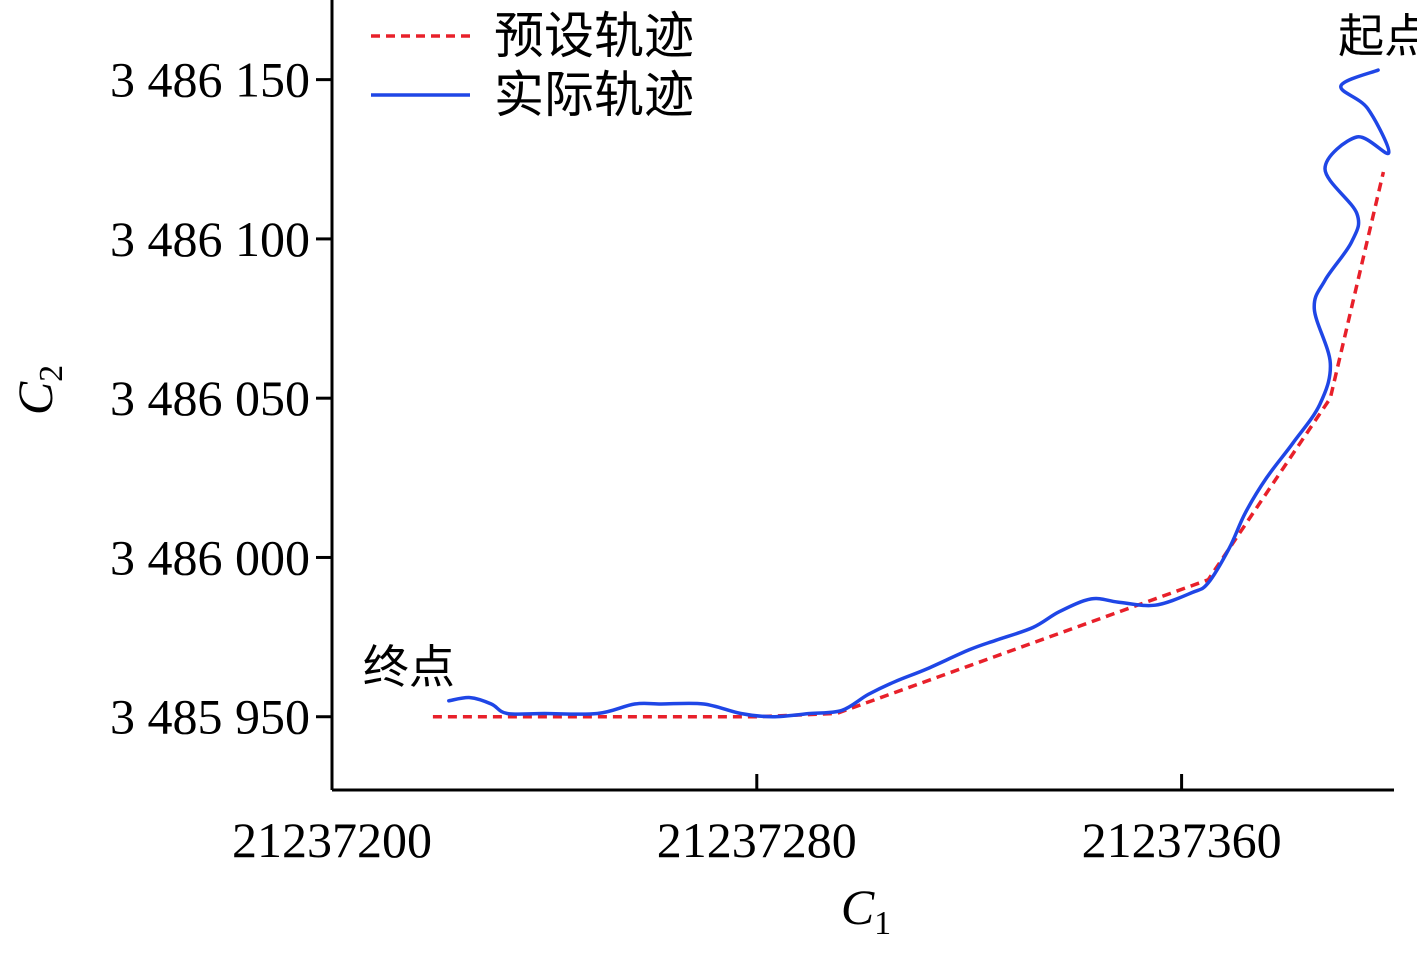 The image size is (1417, 955). Describe the element at coordinates (210, 557) in the screenshot. I see `y-tick-label: 3 486 000` at that location.